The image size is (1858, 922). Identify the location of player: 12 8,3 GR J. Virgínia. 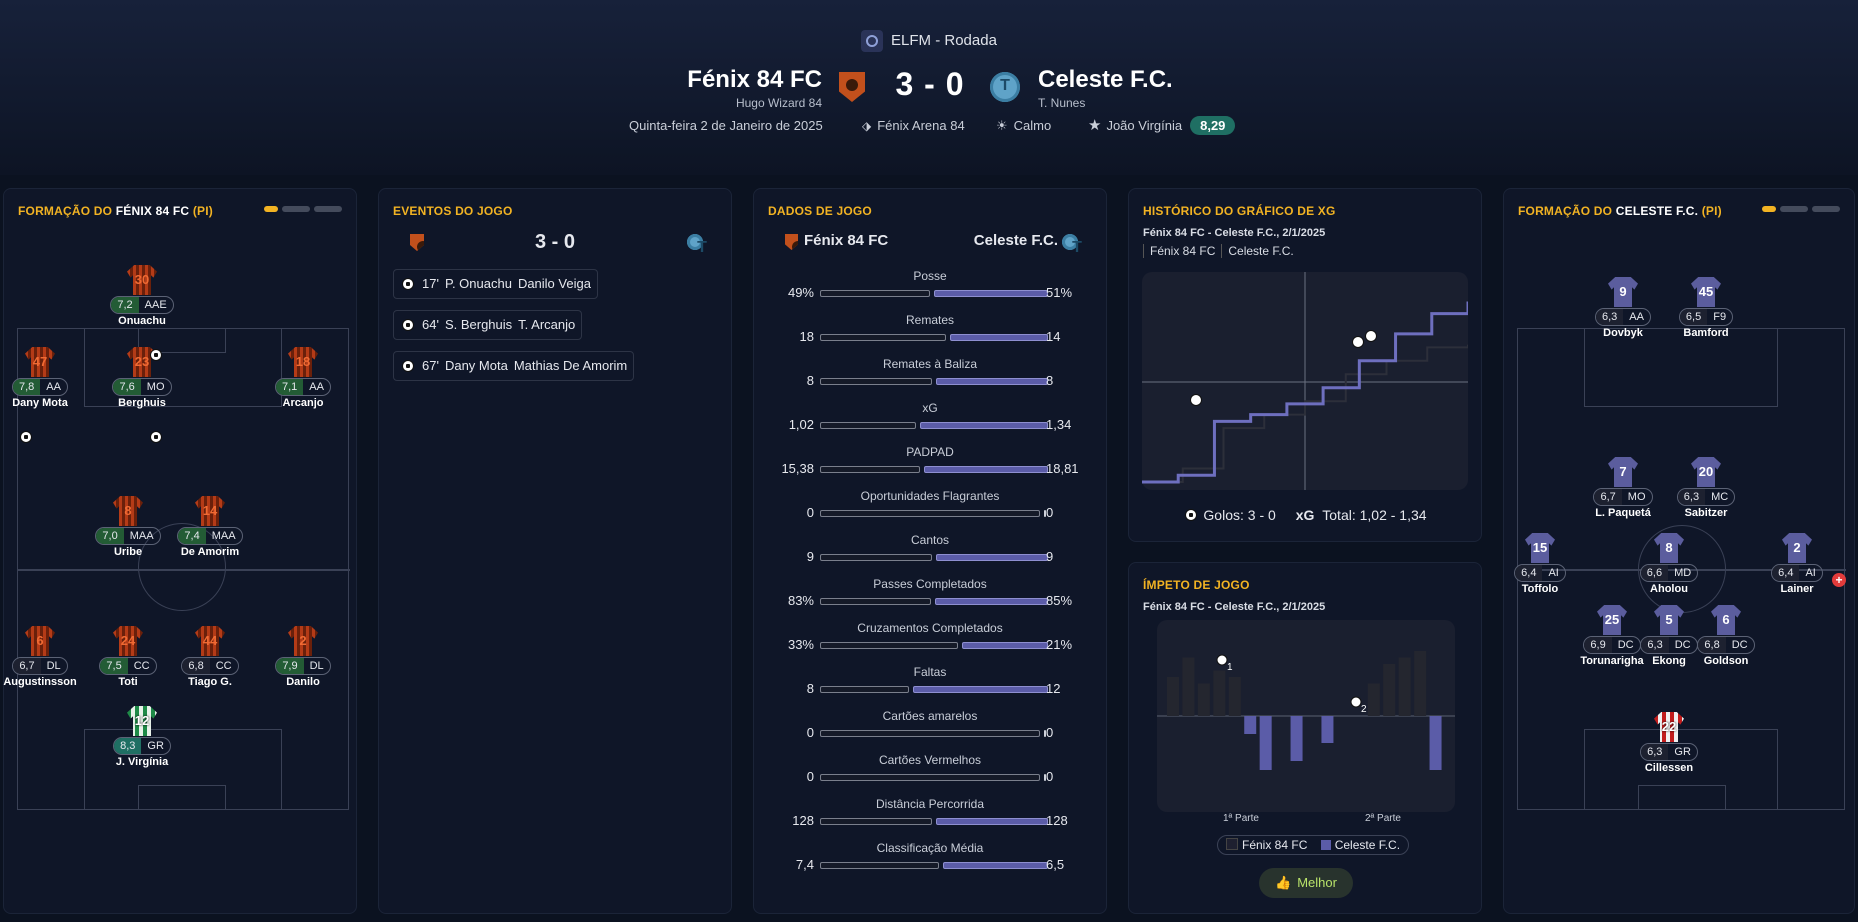
(142, 737).